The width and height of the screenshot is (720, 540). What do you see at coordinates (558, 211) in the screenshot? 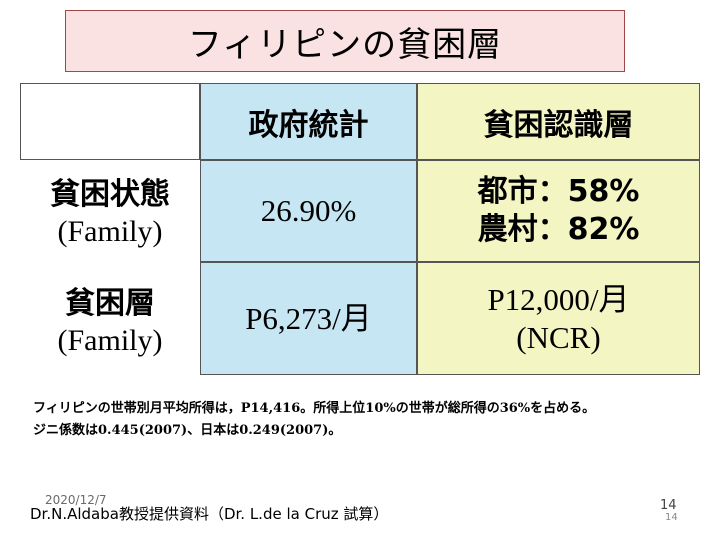
I see `cell-poverty-status-perceived: 都市：58% 農村：82%` at bounding box center [558, 211].